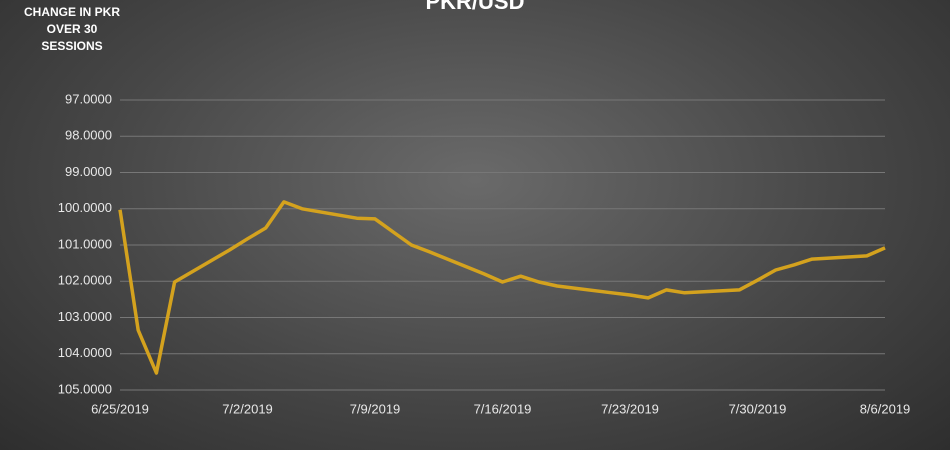 The height and width of the screenshot is (450, 950). What do you see at coordinates (85, 243) in the screenshot?
I see `y-tick-label: 101.0000` at bounding box center [85, 243].